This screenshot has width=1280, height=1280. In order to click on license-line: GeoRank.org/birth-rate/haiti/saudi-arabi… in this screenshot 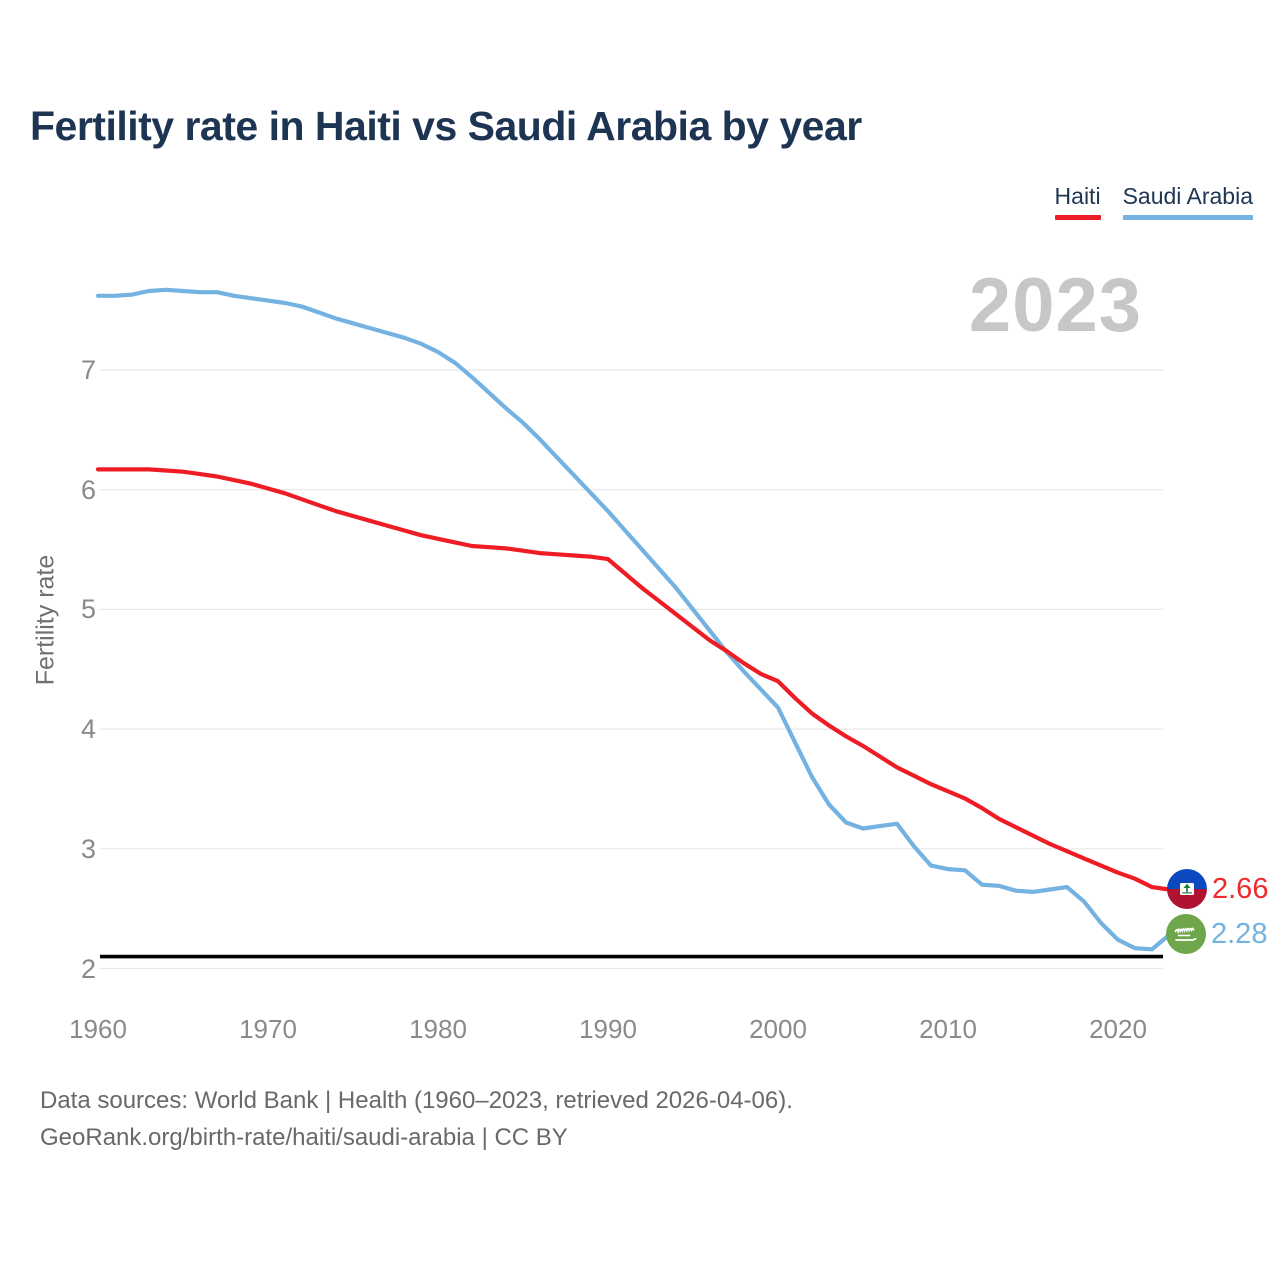, I will do `click(304, 1137)`.